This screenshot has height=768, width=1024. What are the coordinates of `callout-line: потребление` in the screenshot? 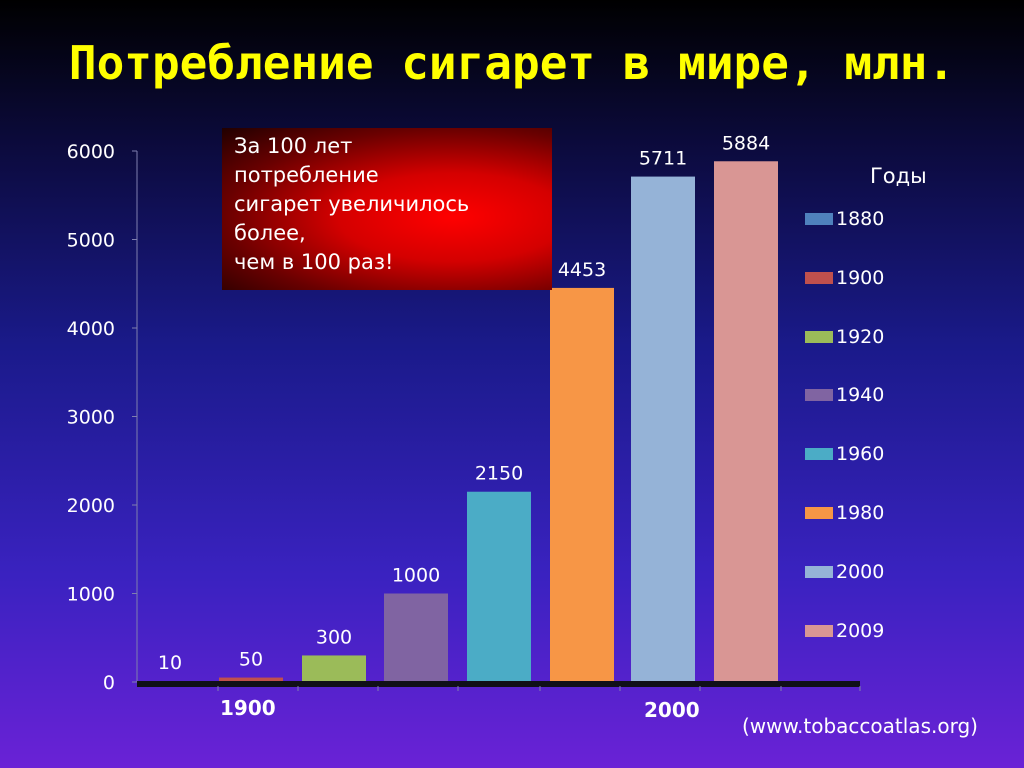 It's located at (306, 175).